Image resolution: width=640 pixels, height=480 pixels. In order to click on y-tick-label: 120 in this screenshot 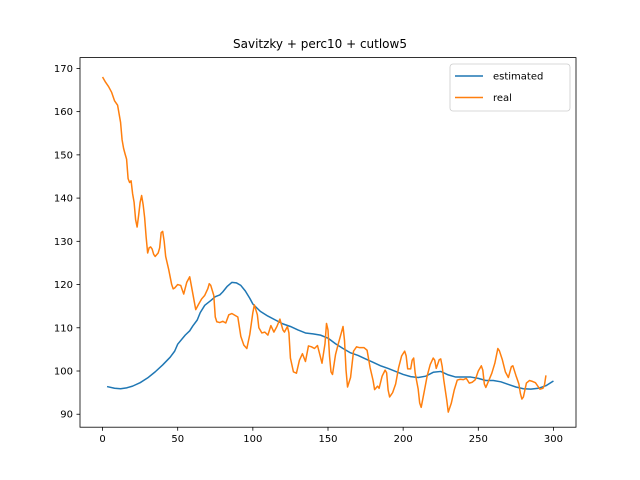, I will do `click(63, 285)`.